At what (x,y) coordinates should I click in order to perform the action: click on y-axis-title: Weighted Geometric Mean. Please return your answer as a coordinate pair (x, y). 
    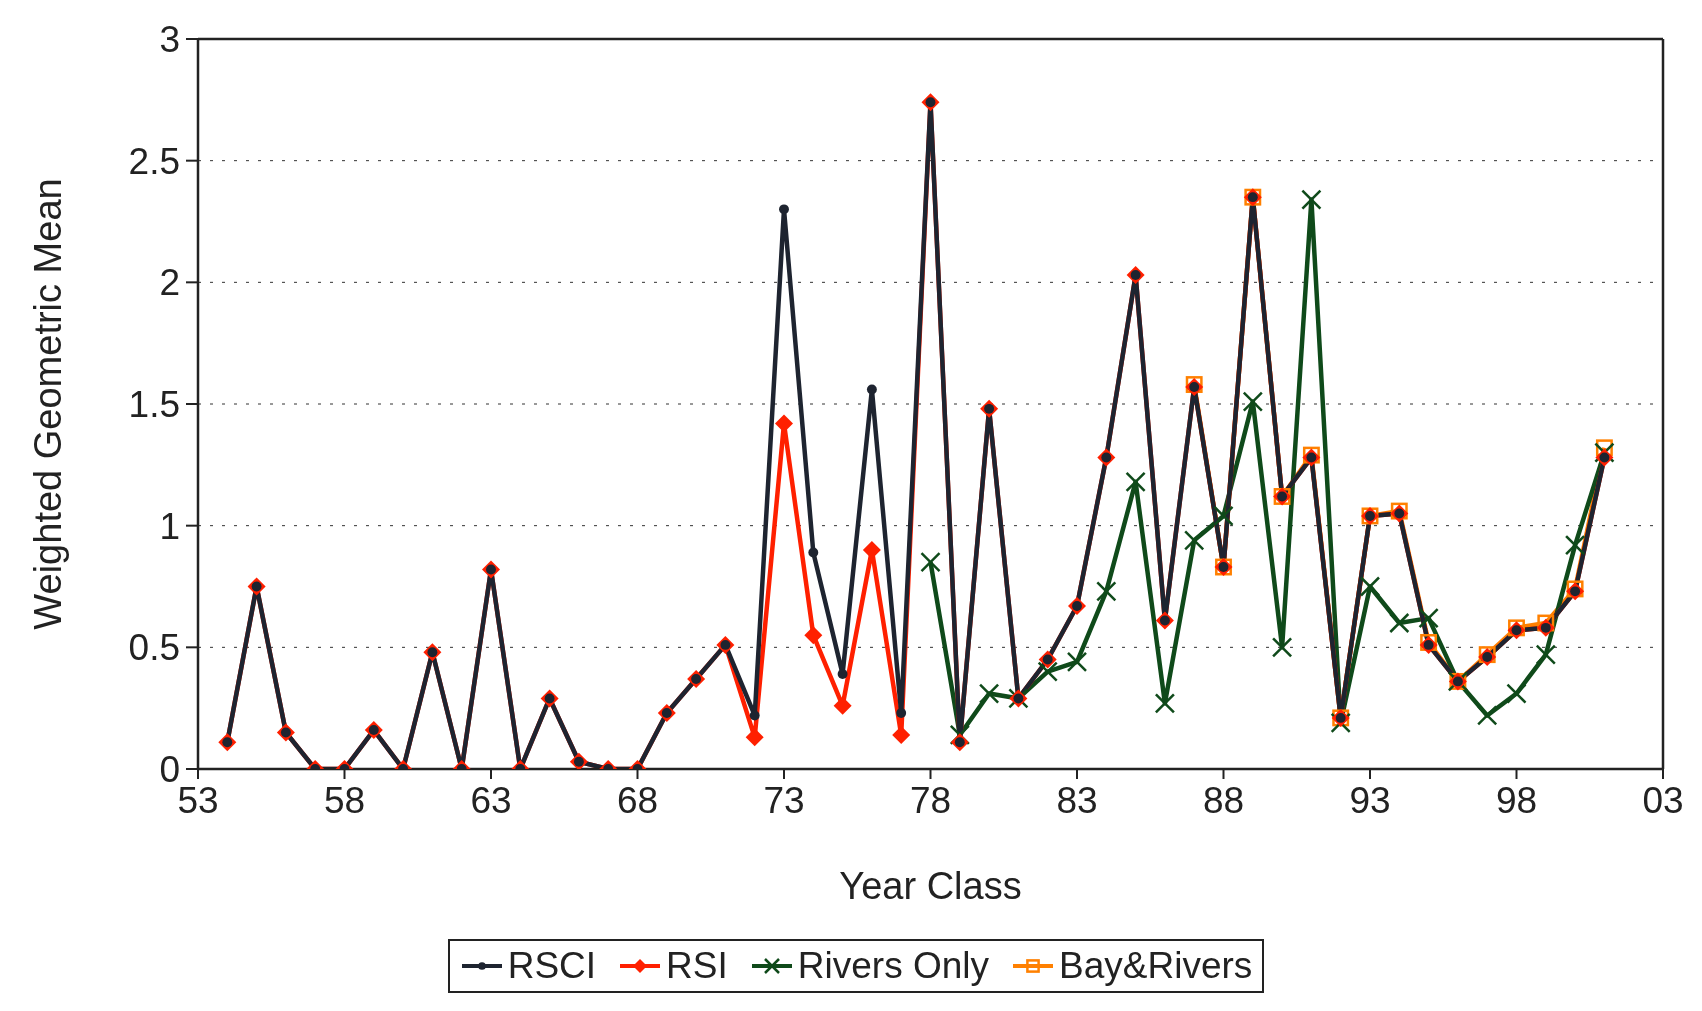
    Looking at the image, I should click on (48, 404).